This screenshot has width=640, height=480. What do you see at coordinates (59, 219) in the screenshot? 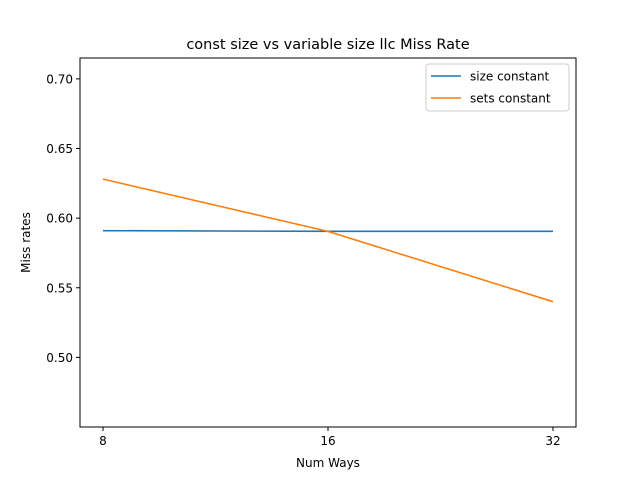
I see `y-tick-label: 0.60` at bounding box center [59, 219].